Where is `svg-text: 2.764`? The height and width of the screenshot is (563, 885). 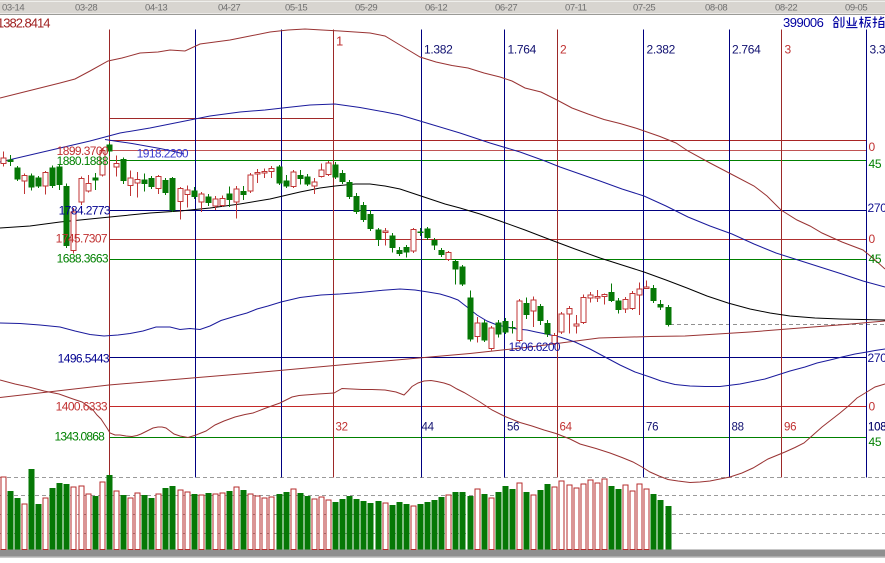 svg-text: 2.764 is located at coordinates (746, 50).